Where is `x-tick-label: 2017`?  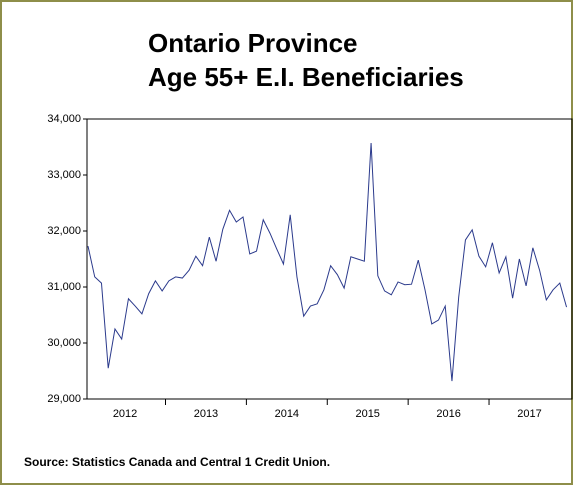 x-tick-label: 2017 is located at coordinates (529, 414).